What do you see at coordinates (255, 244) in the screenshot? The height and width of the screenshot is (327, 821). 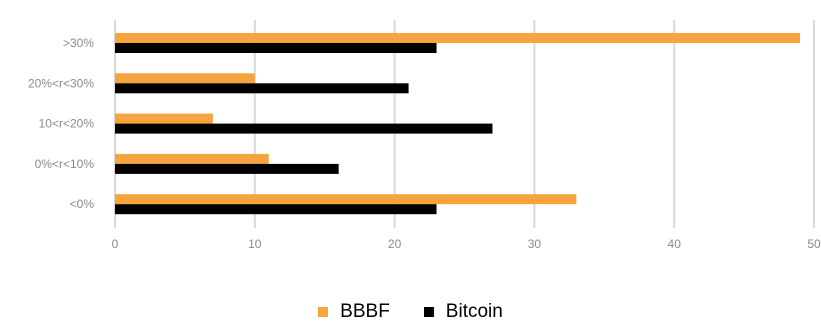 I see `x-tick-label-10: 10` at bounding box center [255, 244].